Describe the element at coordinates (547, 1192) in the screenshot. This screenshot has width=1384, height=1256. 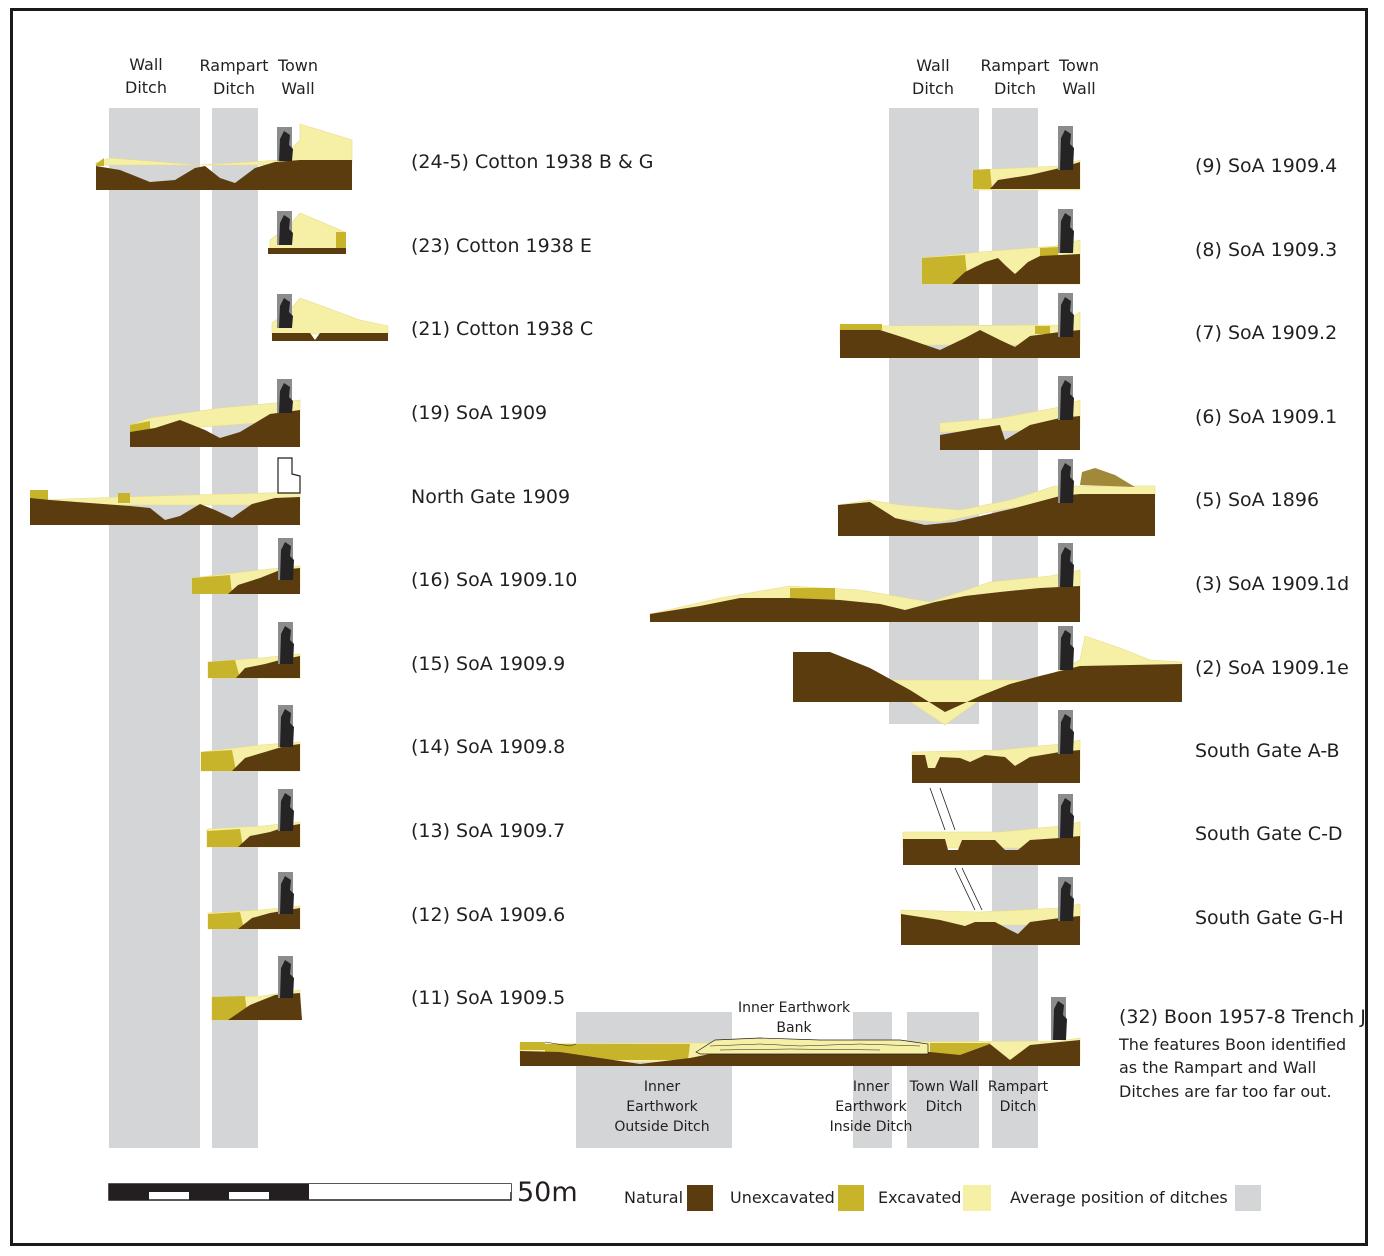
I see `scale-bar-label: 50m` at that location.